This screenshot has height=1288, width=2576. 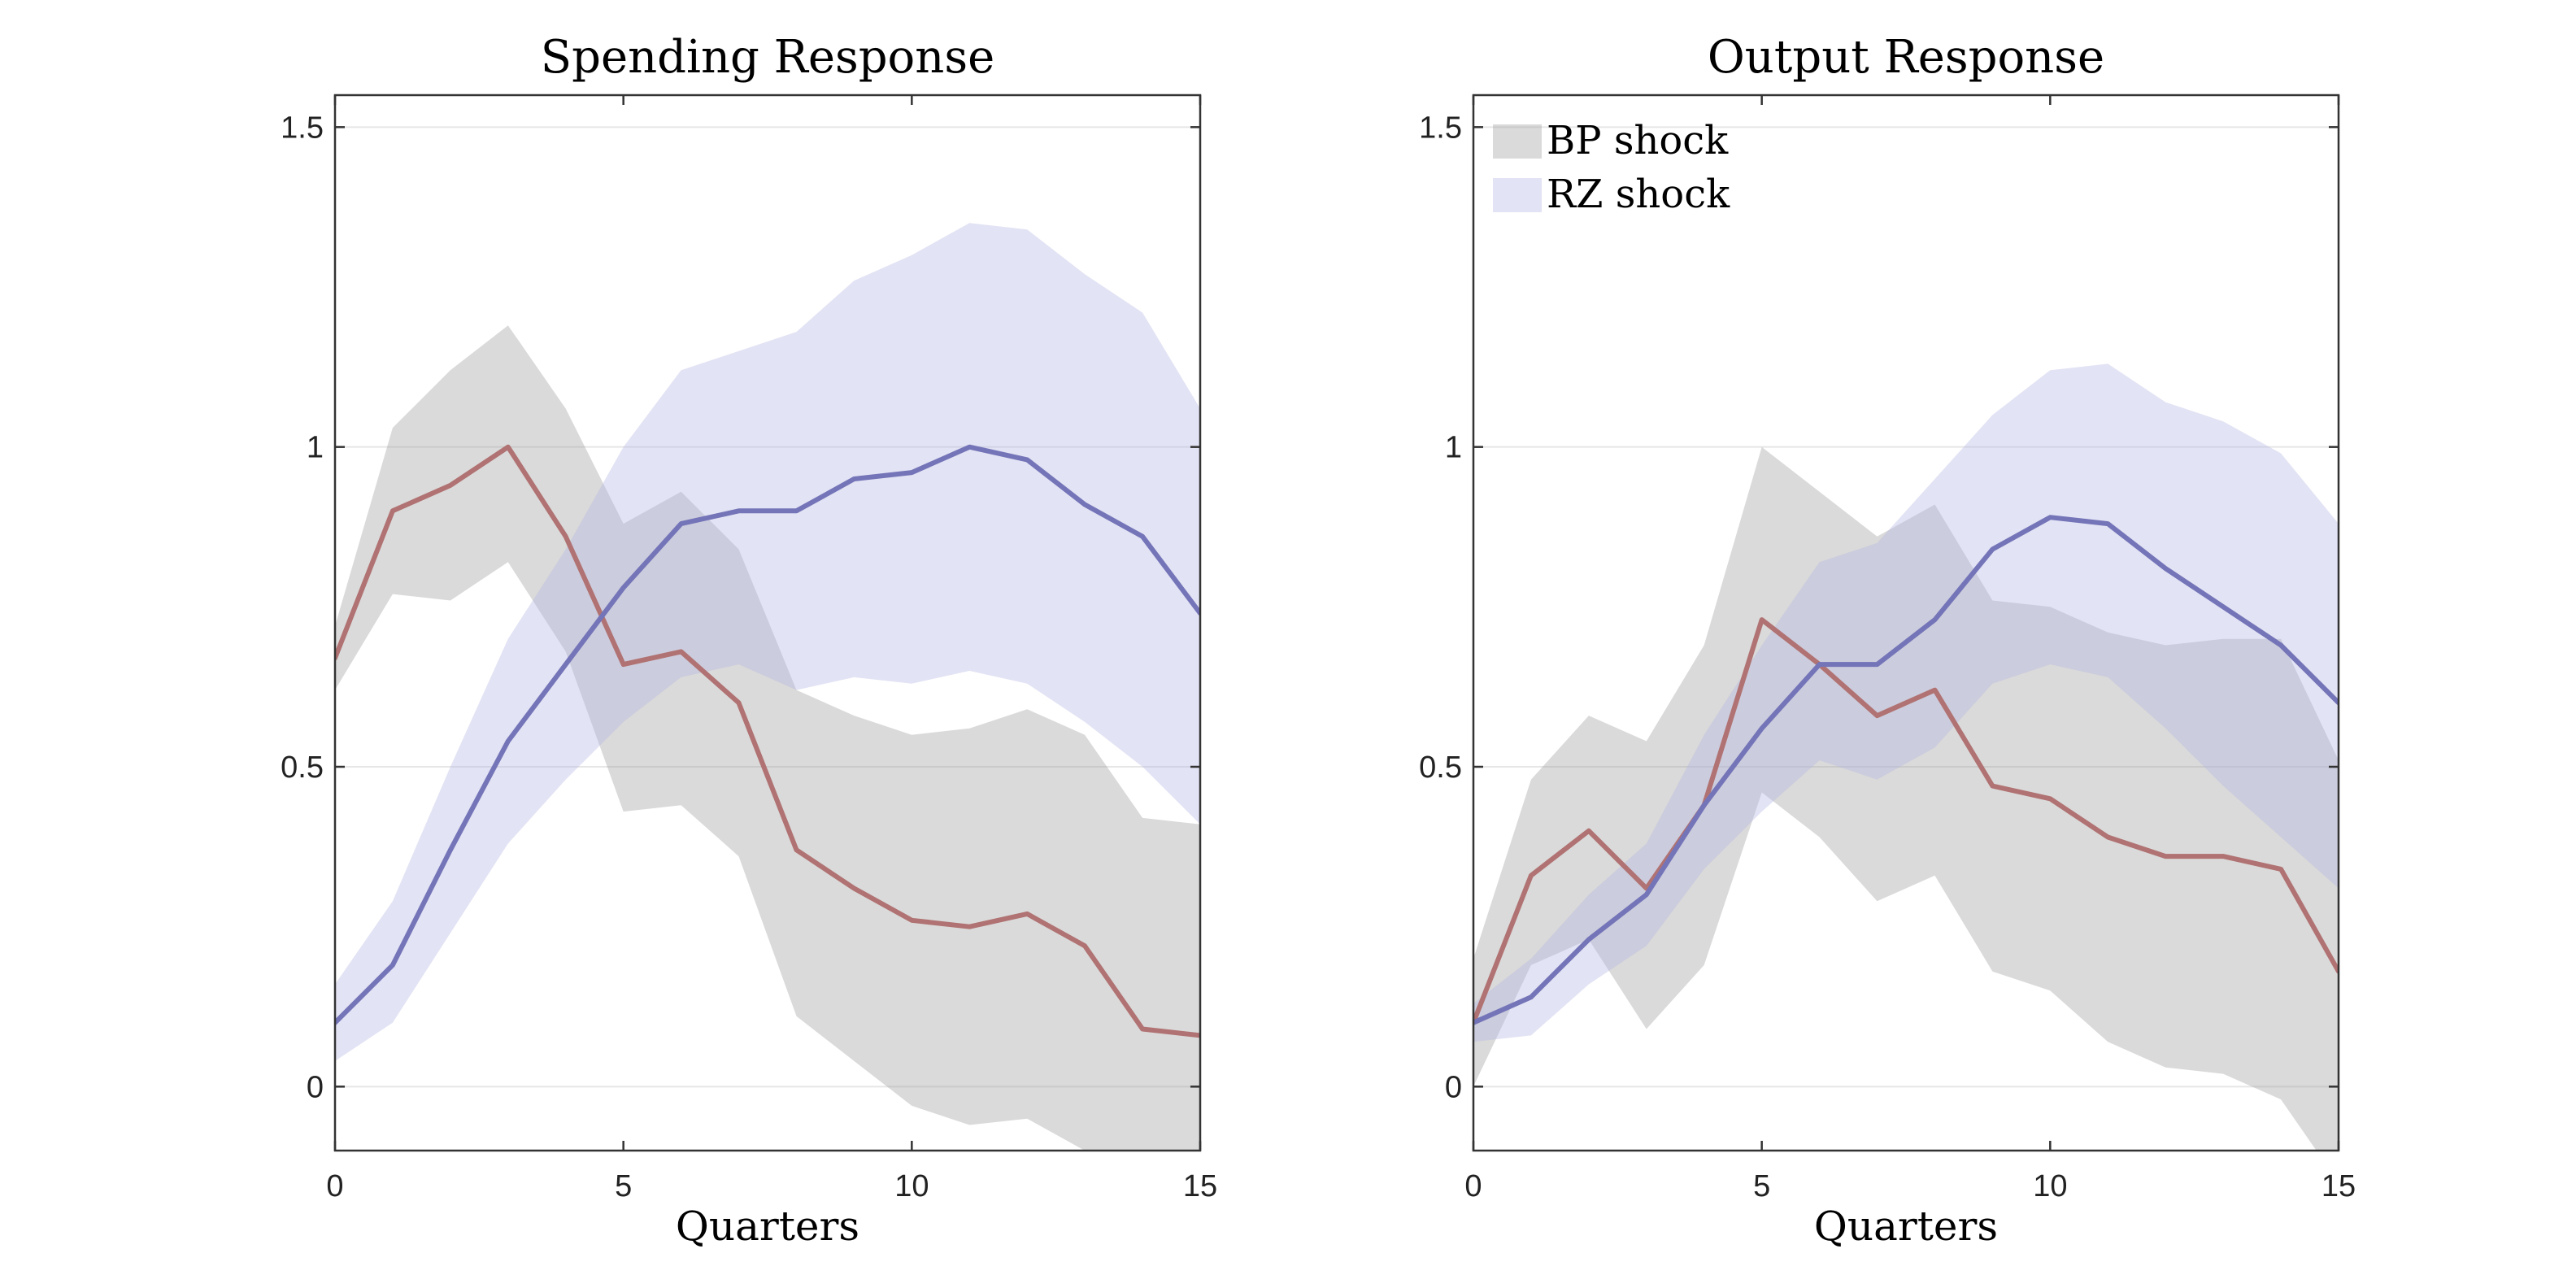 I want to click on output-chart-title: Output Response, so click(x=1906, y=58).